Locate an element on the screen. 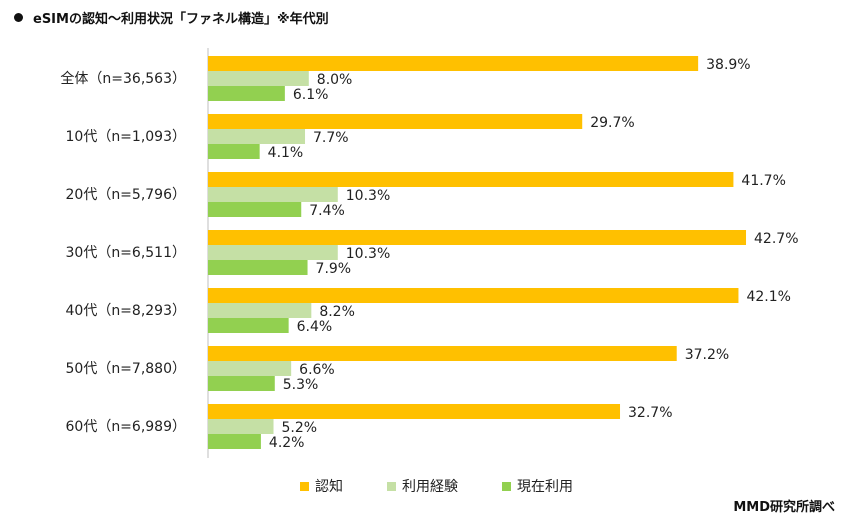 Image resolution: width=847 pixels, height=520 pixels. category-label: 全体（n=36,563） is located at coordinates (123, 78).